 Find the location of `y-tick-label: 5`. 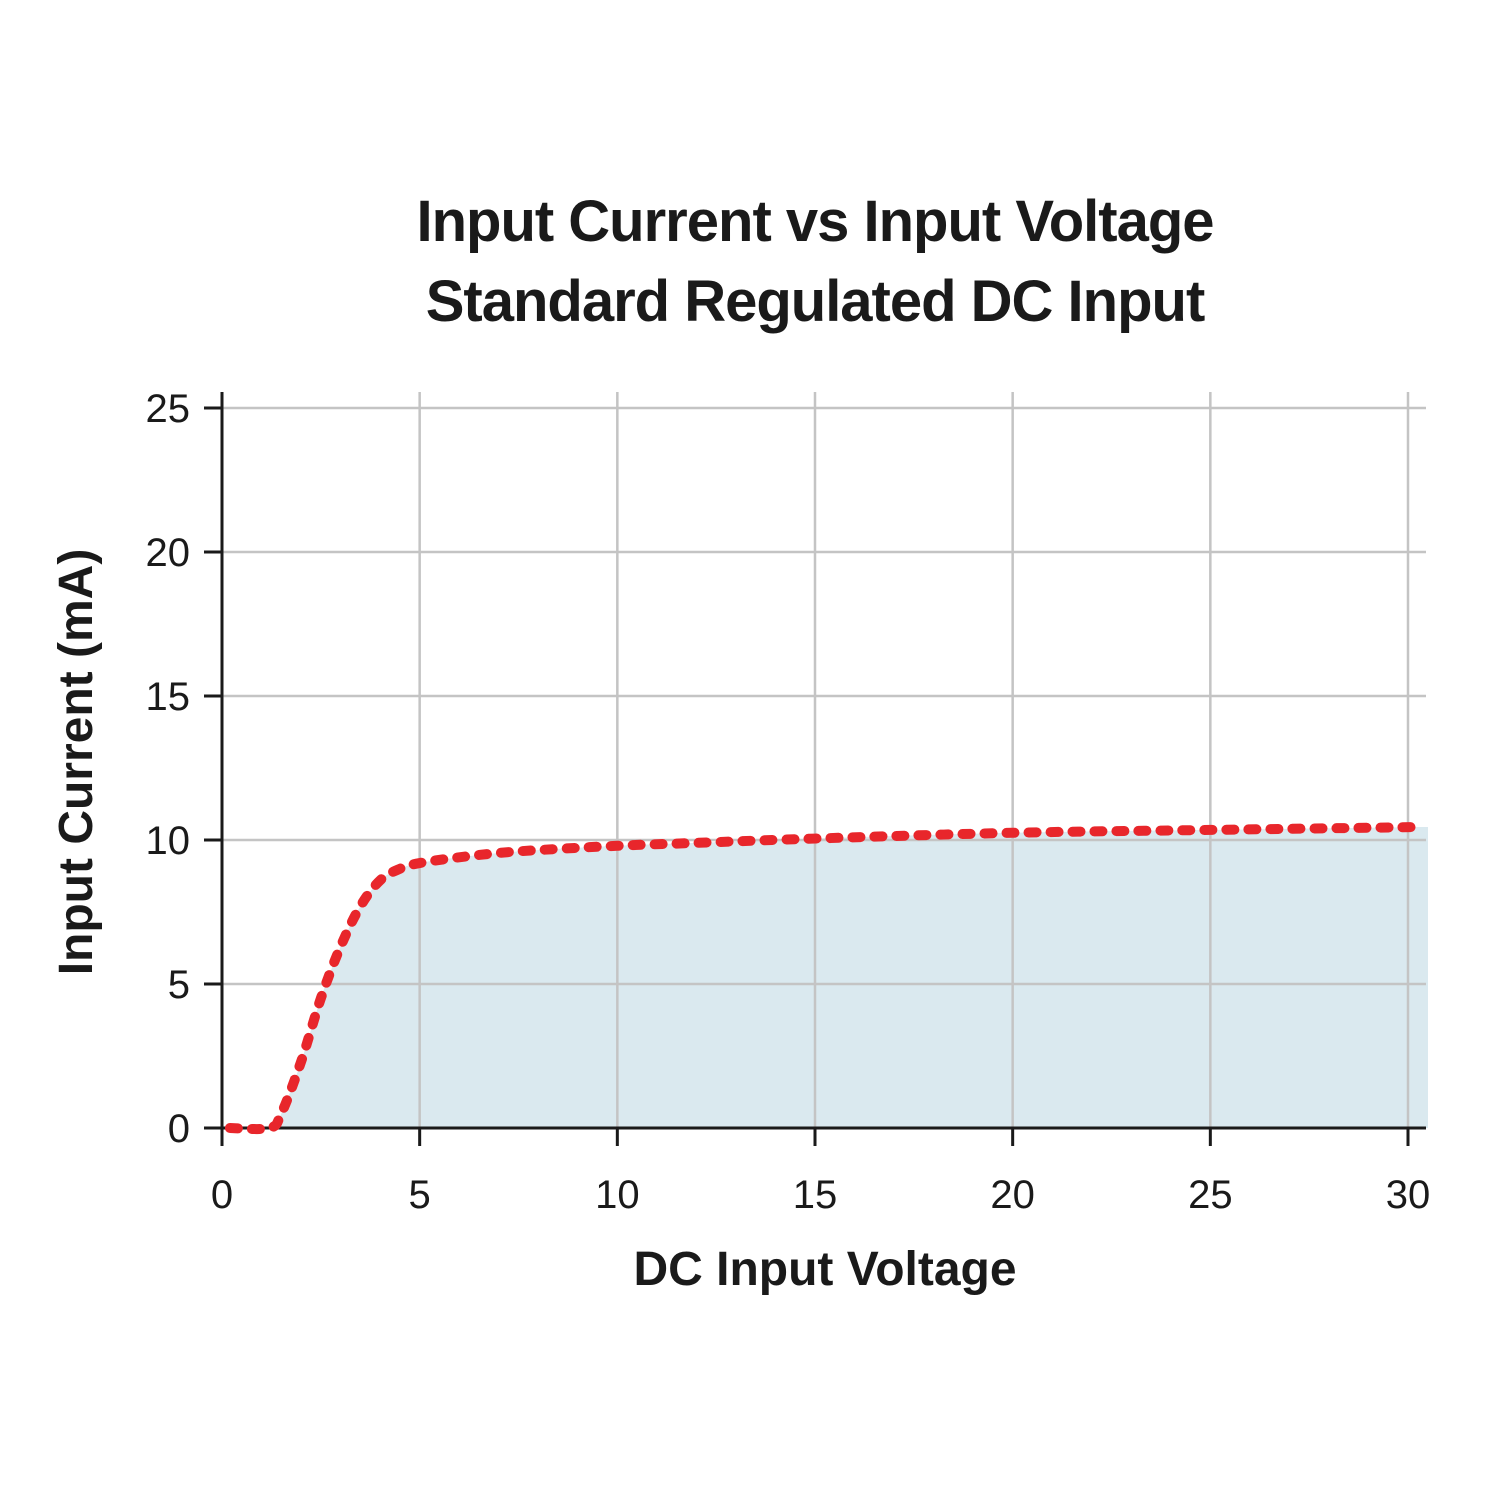

y-tick-label: 5 is located at coordinates (179, 985).